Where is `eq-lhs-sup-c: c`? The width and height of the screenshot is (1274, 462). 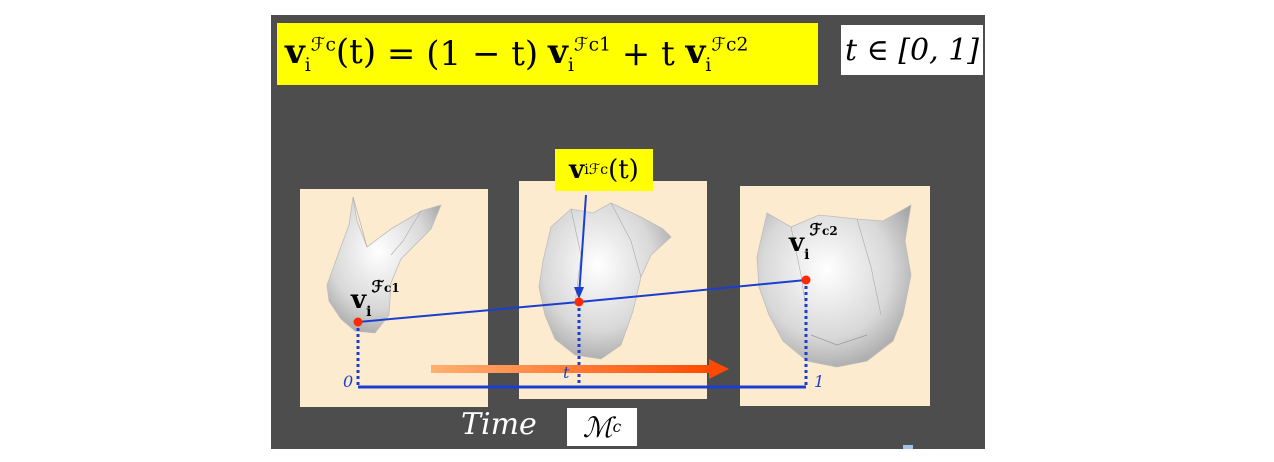 eq-lhs-sup-c: c is located at coordinates (330, 45).